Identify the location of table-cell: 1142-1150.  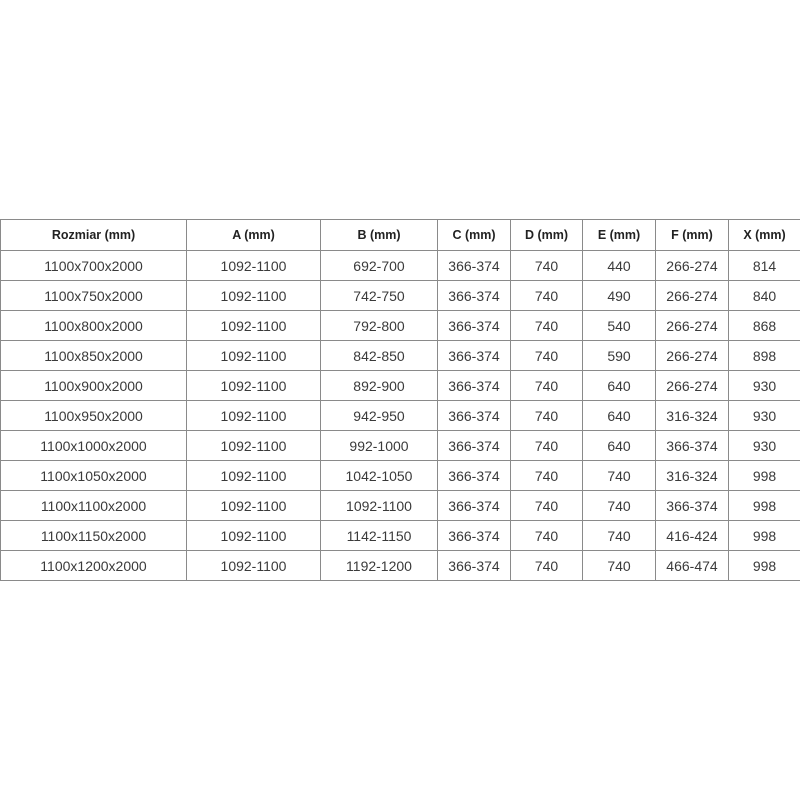
(379, 535).